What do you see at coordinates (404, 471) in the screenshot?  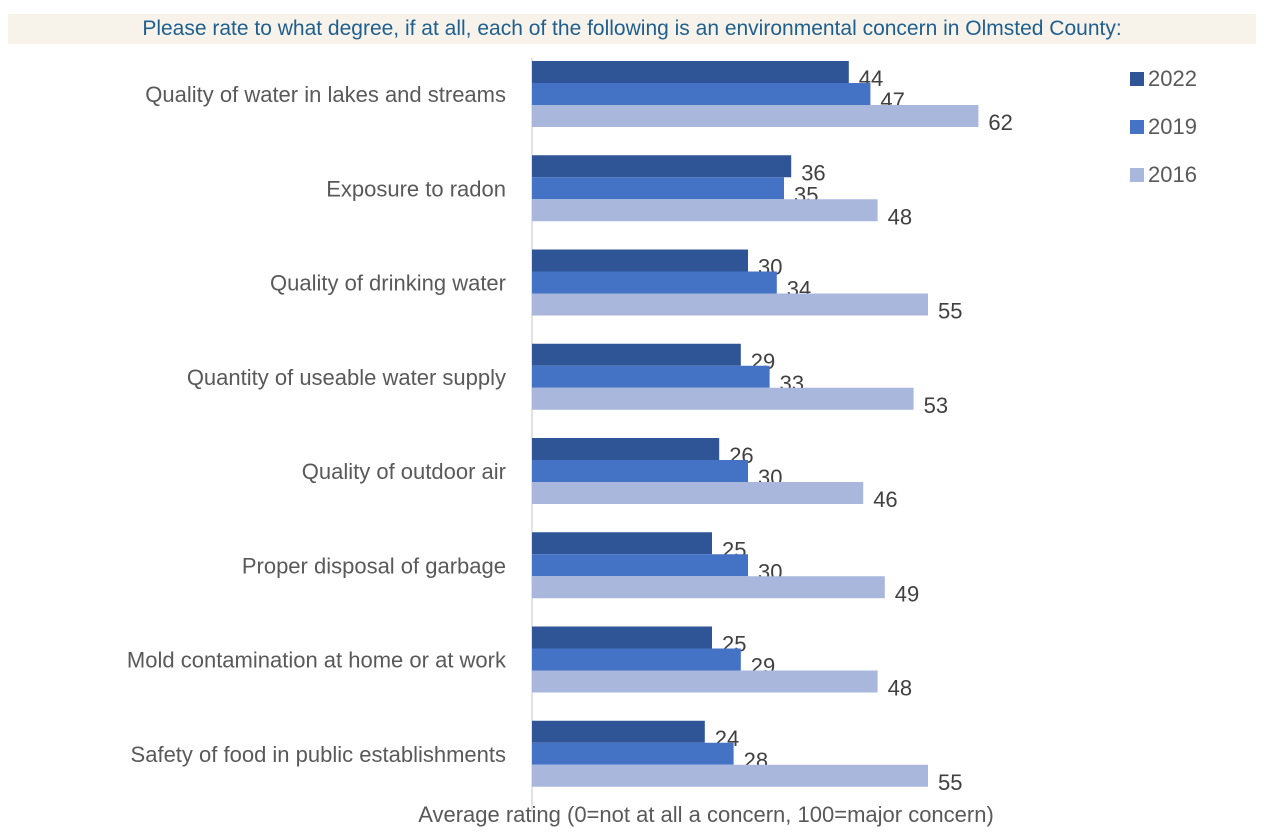 I see `category-label: Quality of outdoor air` at bounding box center [404, 471].